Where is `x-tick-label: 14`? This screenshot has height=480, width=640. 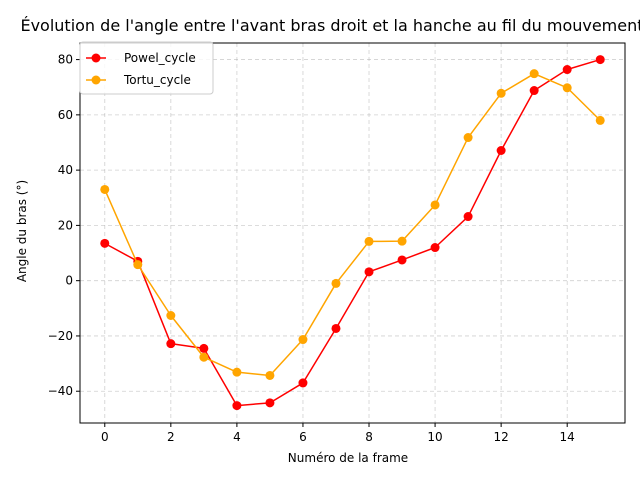
x-tick-label: 14 is located at coordinates (567, 437).